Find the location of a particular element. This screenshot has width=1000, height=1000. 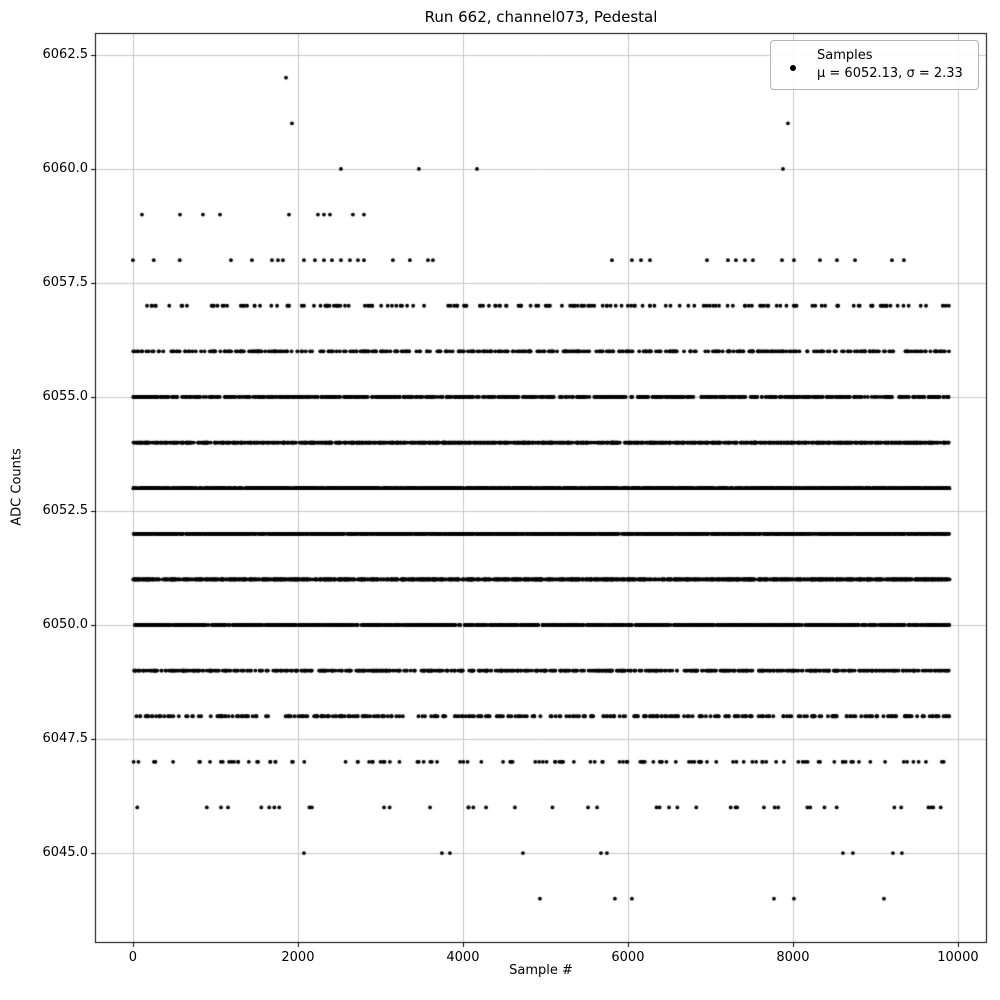

y-tick-label: 6060.0 is located at coordinates (65, 168).